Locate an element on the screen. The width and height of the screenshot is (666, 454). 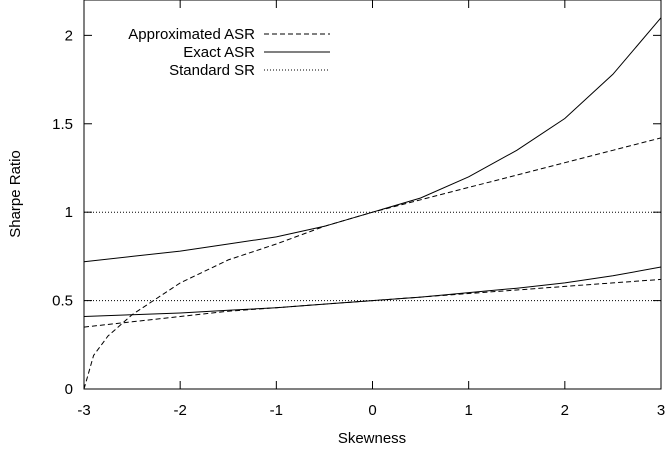
x-tick-label: -2 is located at coordinates (179, 410).